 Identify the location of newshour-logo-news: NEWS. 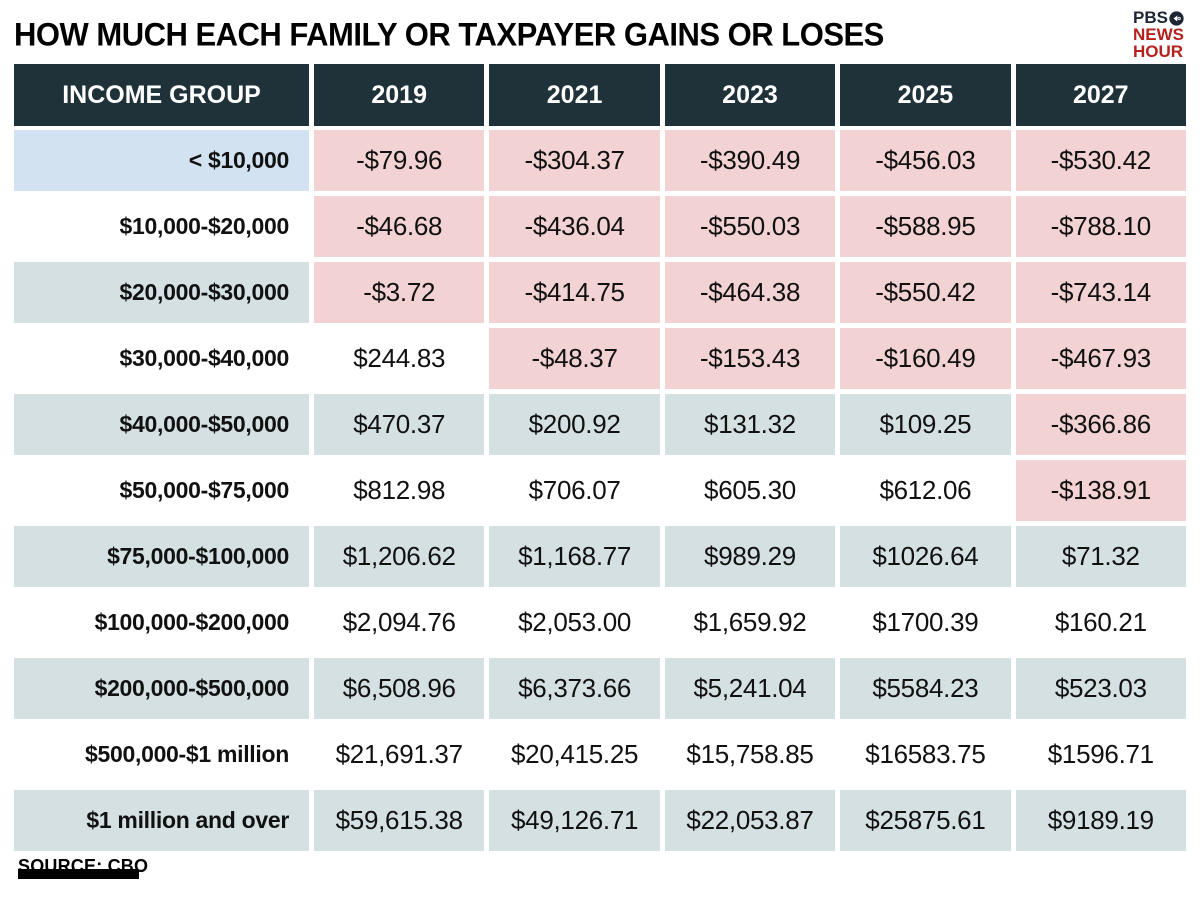
(1158, 35).